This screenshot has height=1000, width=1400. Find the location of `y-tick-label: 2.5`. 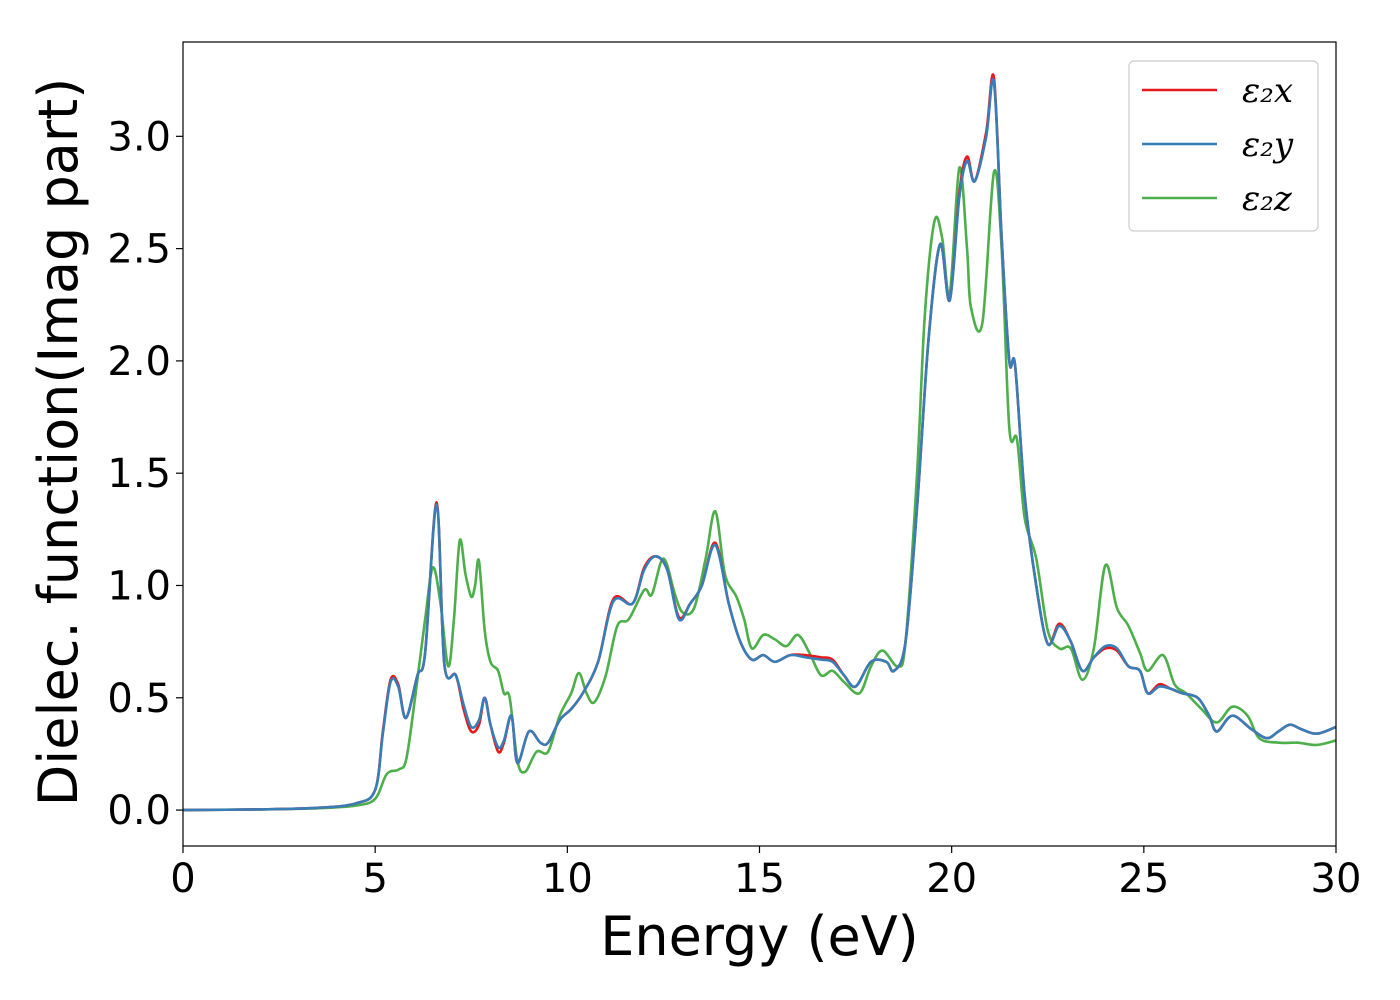

y-tick-label: 2.5 is located at coordinates (139, 250).